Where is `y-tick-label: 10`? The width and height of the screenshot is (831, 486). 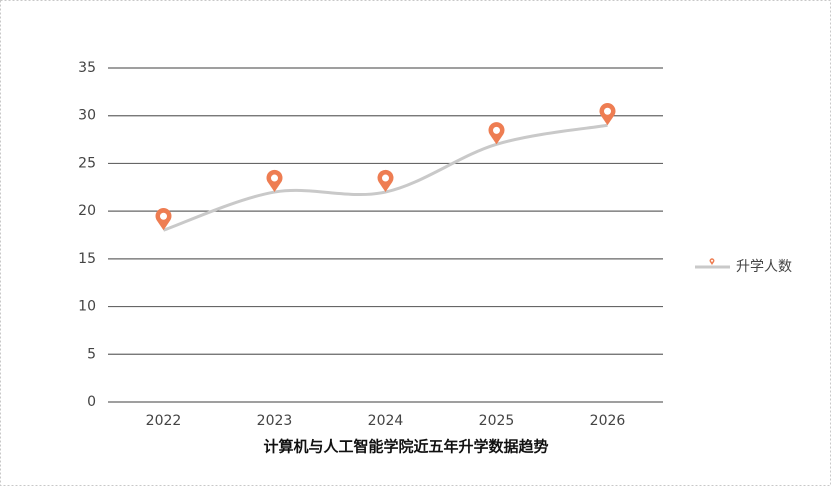 y-tick-label: 10 is located at coordinates (87, 307).